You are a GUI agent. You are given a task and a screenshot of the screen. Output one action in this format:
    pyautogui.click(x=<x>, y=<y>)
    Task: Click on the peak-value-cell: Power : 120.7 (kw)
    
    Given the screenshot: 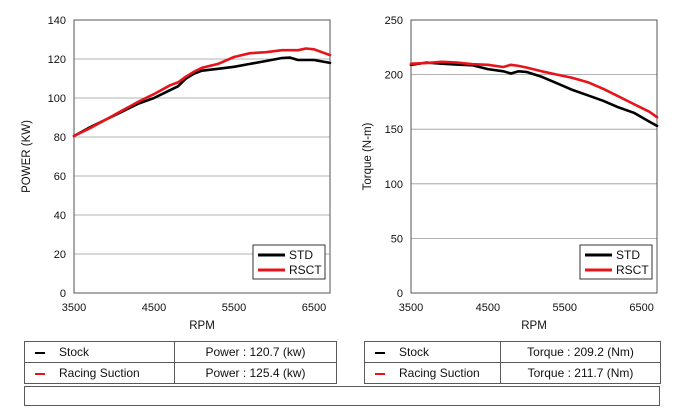 What is the action you would take?
    pyautogui.click(x=255, y=352)
    